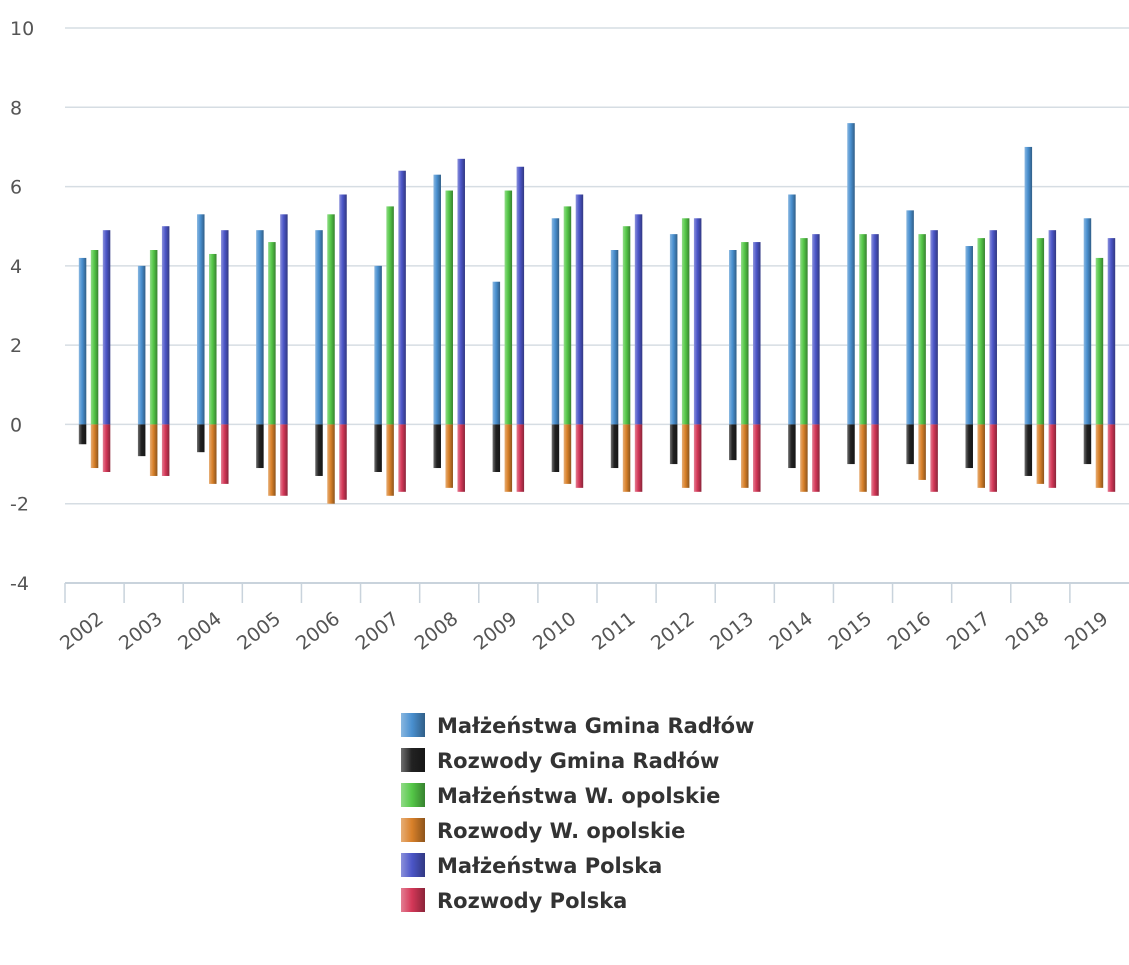 The width and height of the screenshot is (1129, 965). Describe the element at coordinates (549, 866) in the screenshot. I see `legend-label: Małżeństwa Polska` at that location.